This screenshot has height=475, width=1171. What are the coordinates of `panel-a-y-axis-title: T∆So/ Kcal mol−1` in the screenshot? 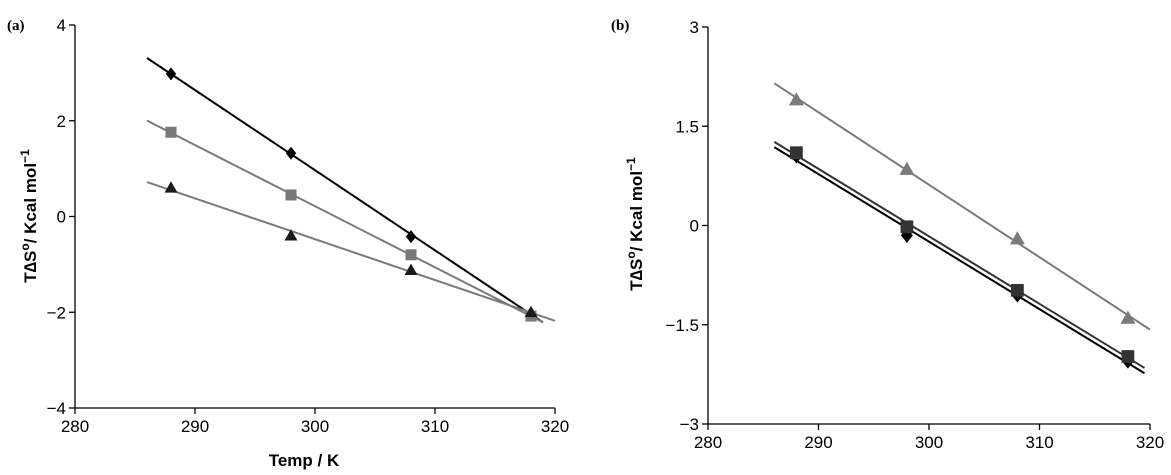 It's located at (29, 216).